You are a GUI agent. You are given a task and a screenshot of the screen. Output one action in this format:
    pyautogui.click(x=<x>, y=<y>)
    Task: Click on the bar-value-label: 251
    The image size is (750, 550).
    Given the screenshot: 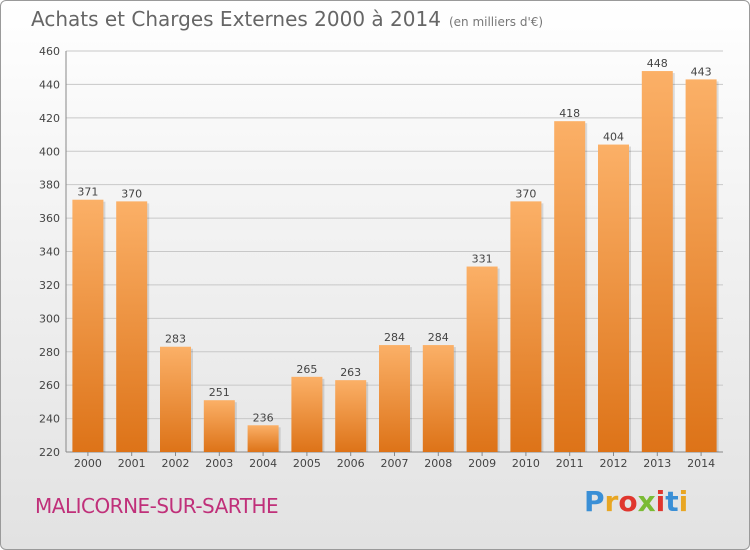 What is the action you would take?
    pyautogui.click(x=219, y=392)
    